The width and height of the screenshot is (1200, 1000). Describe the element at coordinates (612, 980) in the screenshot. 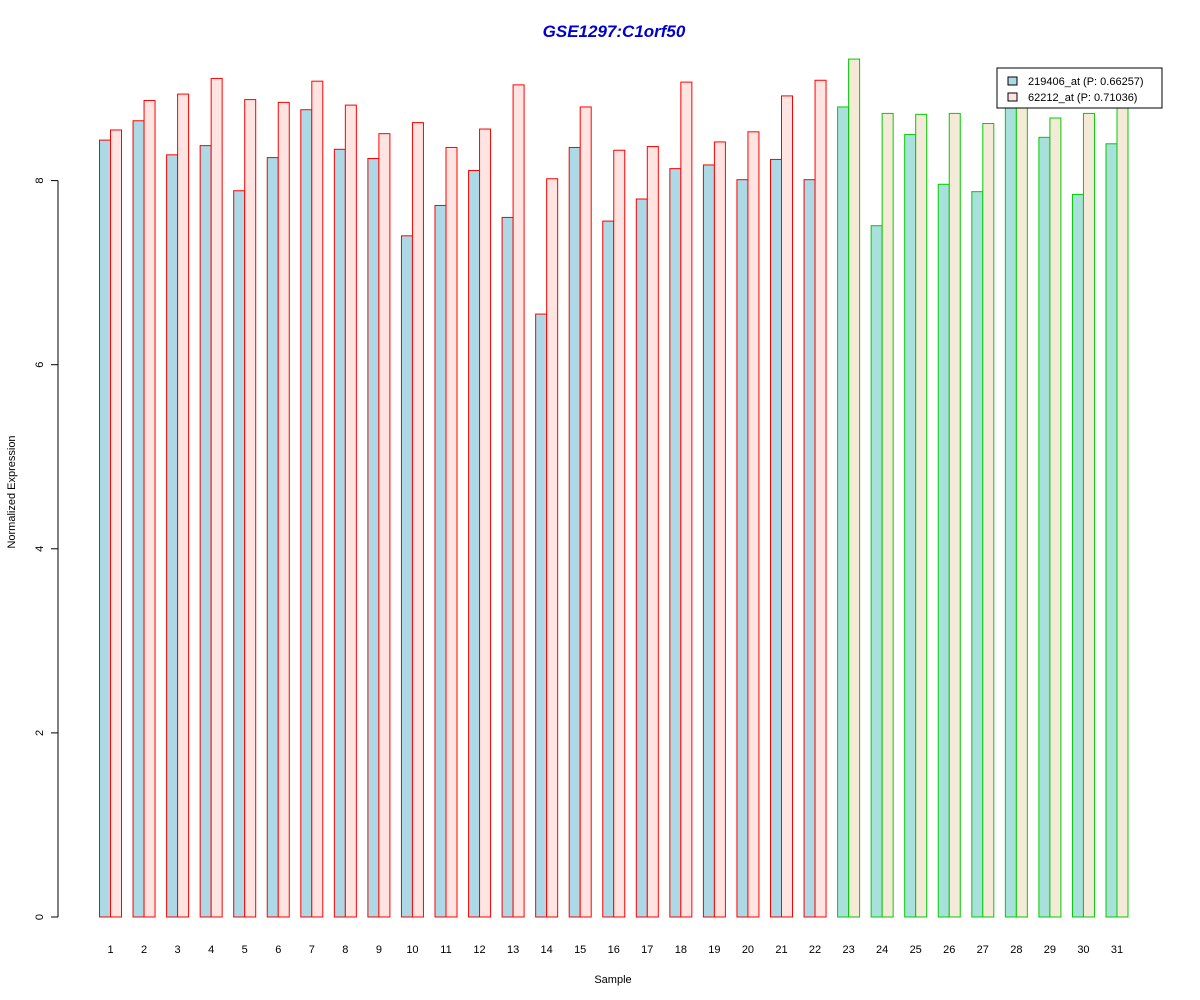

I see `x-axis-label: Sample` at that location.